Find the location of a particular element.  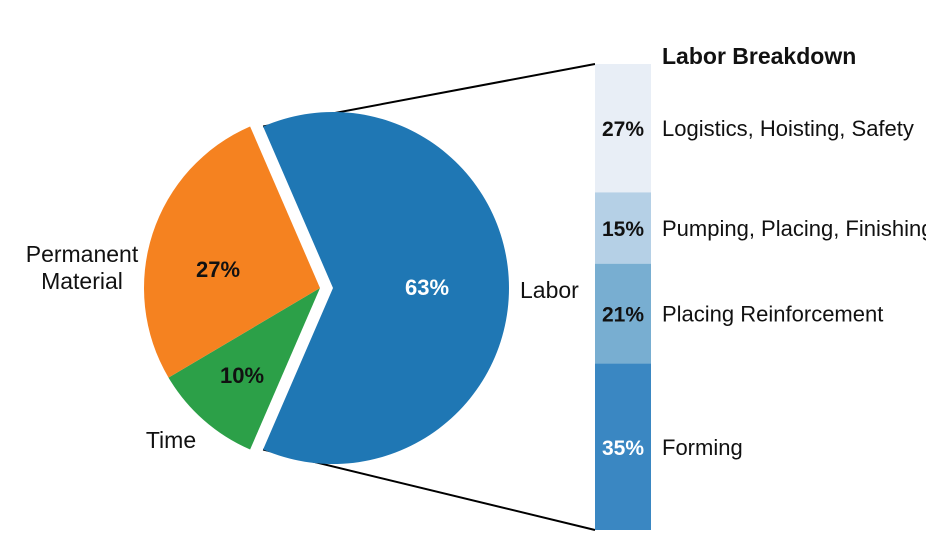

bar-segment-value-label: 21% is located at coordinates (623, 315).